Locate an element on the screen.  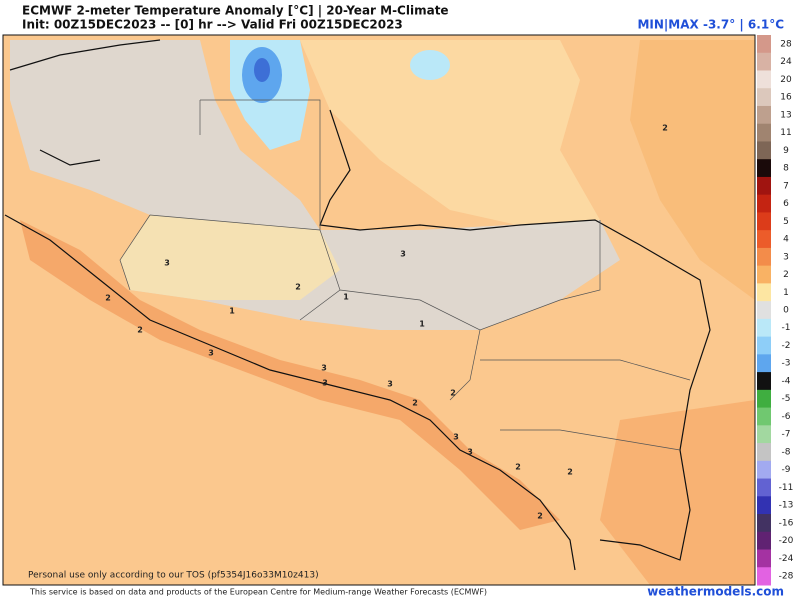
colorbar-label: 13 is located at coordinates (785, 115).